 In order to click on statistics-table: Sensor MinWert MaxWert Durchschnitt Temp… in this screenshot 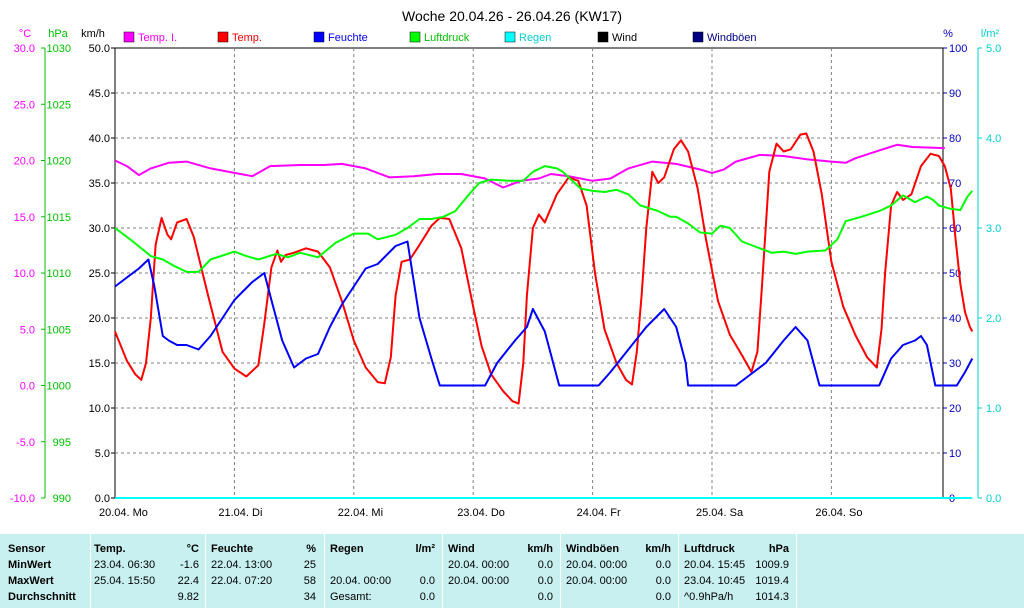, I will do `click(512, 571)`.